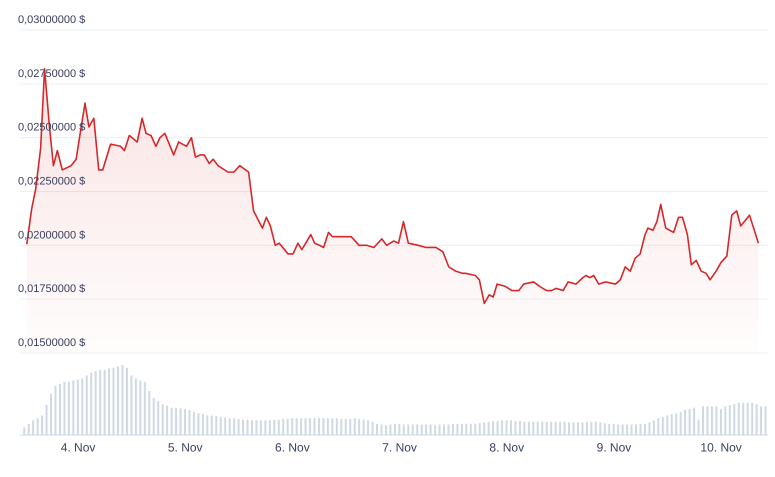  I want to click on y-tick-label: 0,03000000 $, so click(52, 20).